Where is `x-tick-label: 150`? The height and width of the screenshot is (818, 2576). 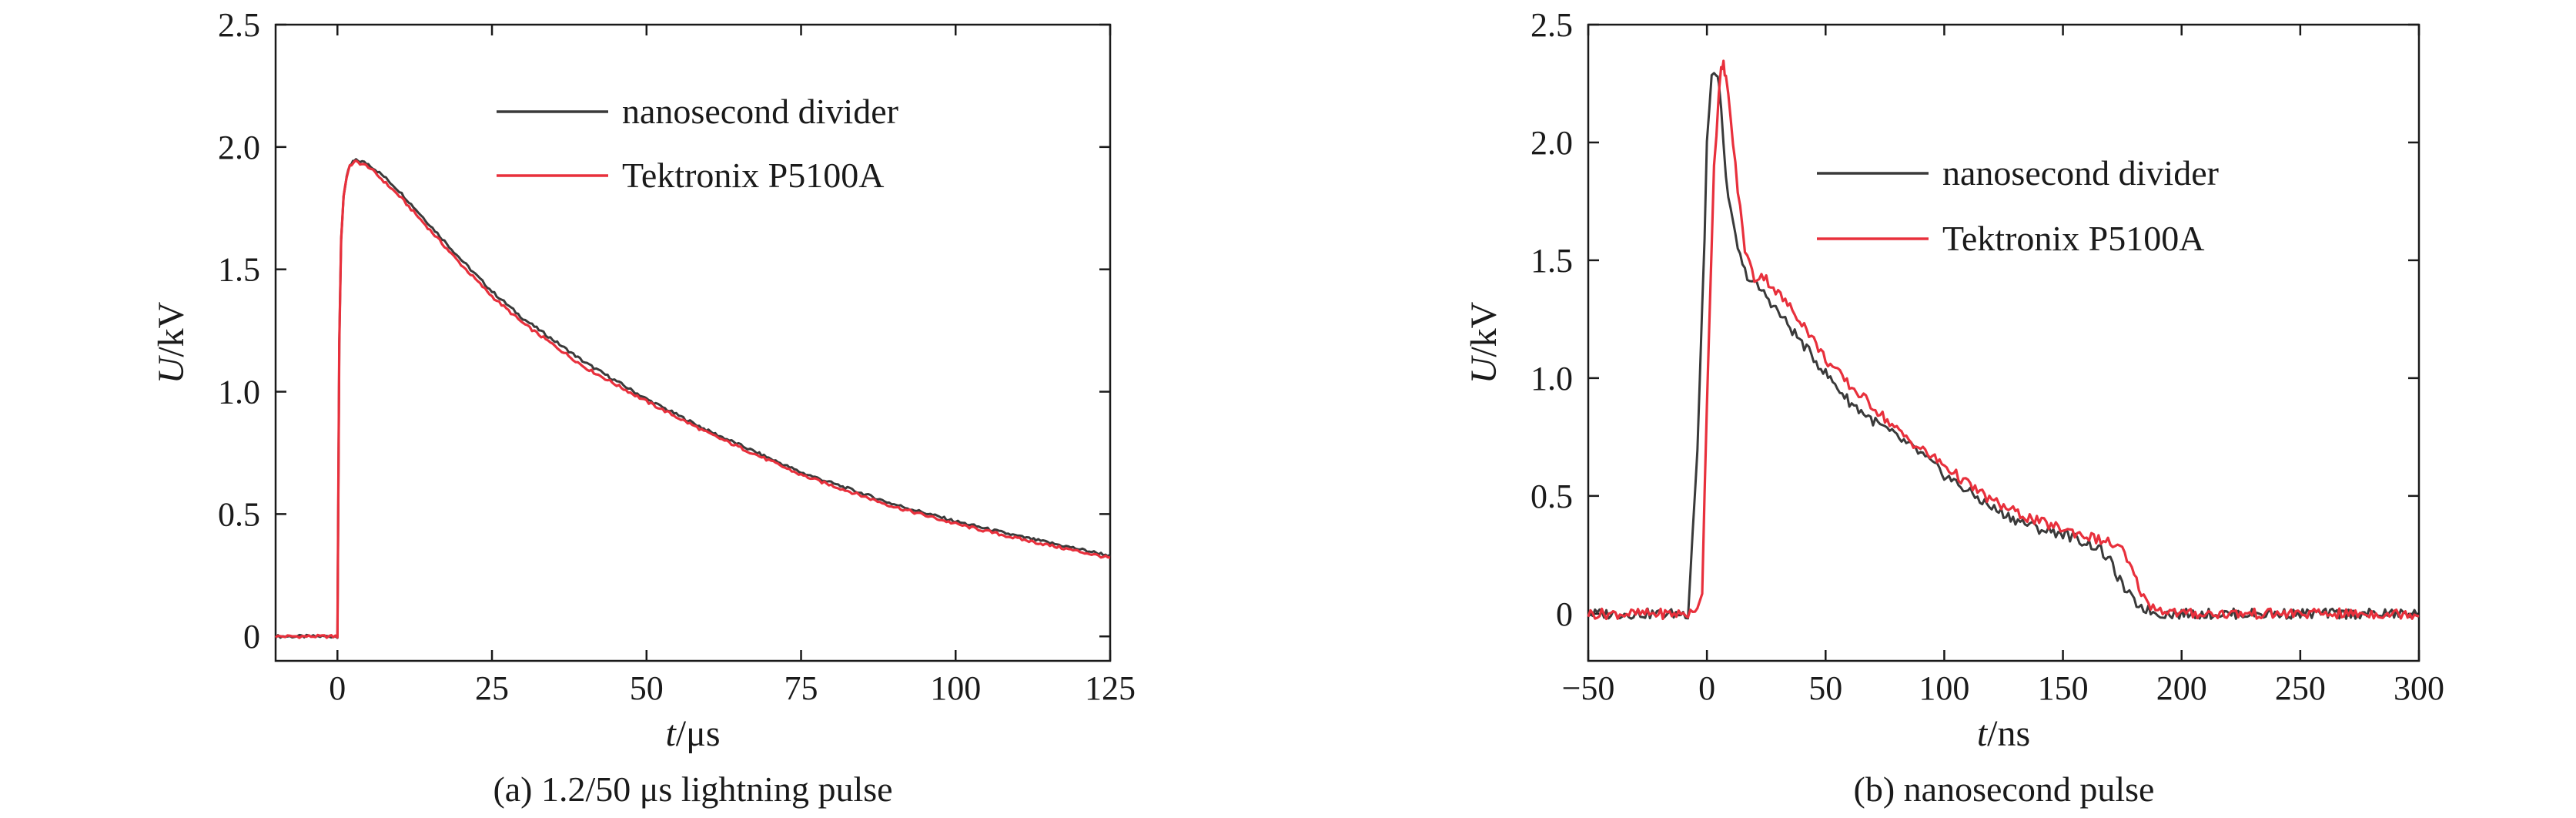 x-tick-label: 150 is located at coordinates (2063, 688).